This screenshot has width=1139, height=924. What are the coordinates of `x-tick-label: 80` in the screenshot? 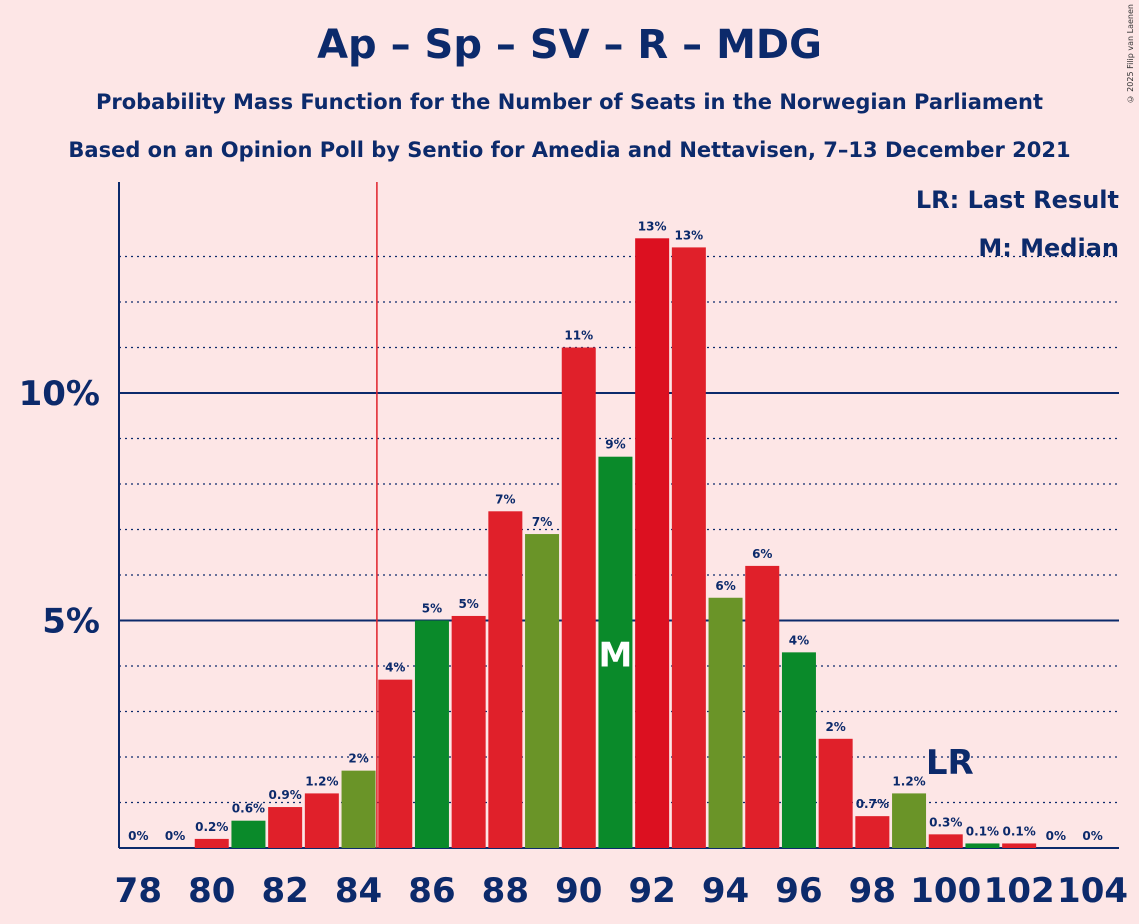 It's located at (211, 891).